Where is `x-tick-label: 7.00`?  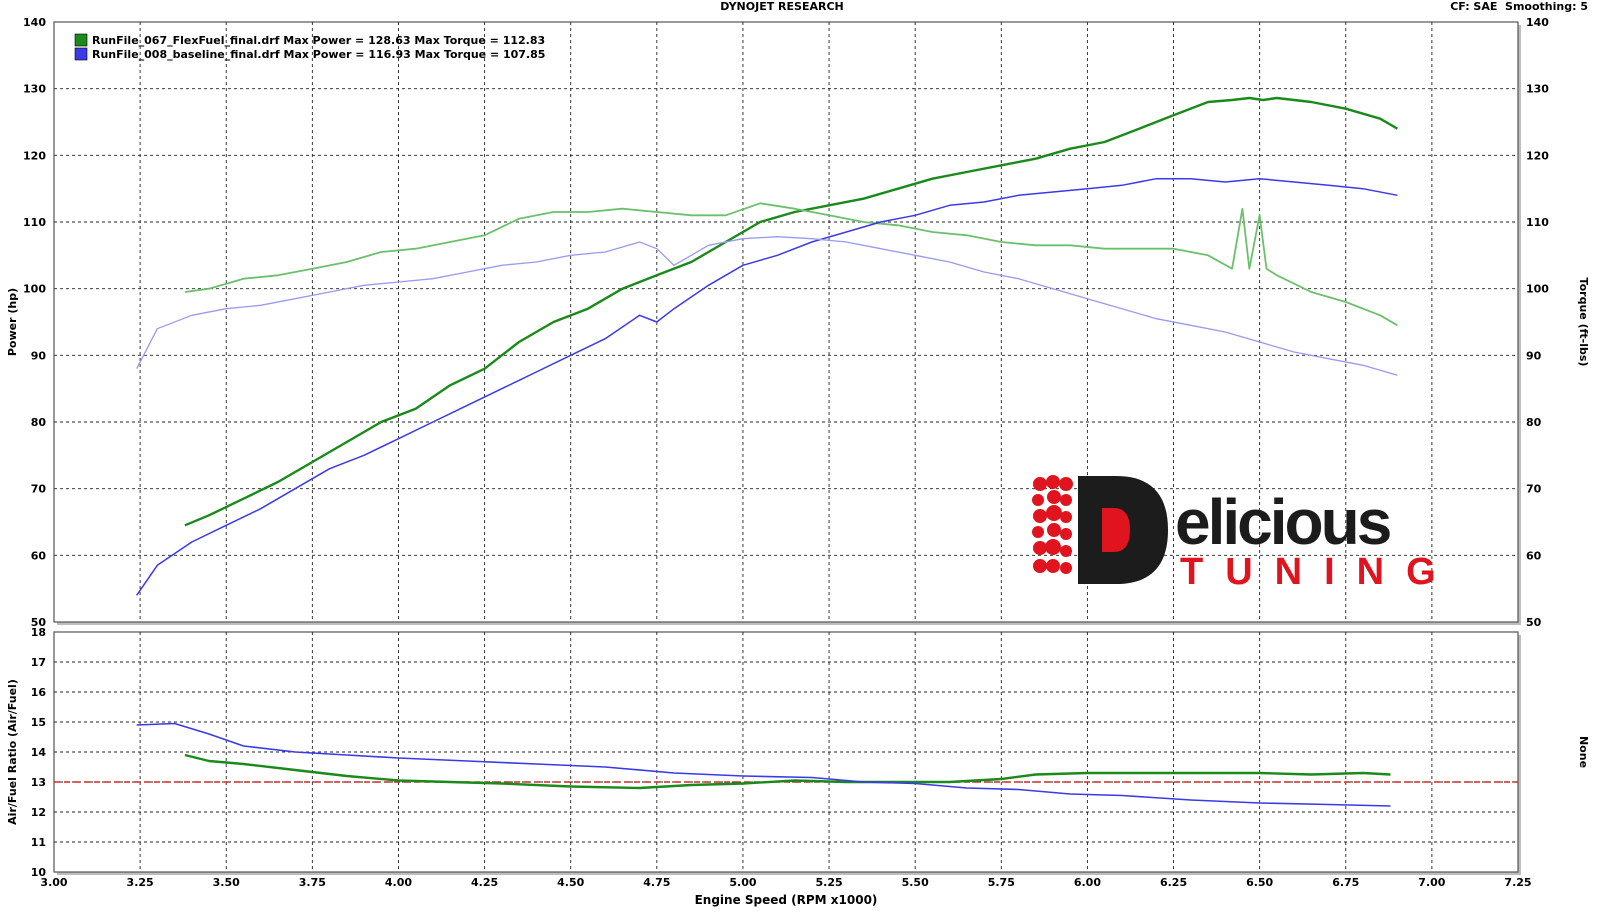 x-tick-label: 7.00 is located at coordinates (1431, 882).